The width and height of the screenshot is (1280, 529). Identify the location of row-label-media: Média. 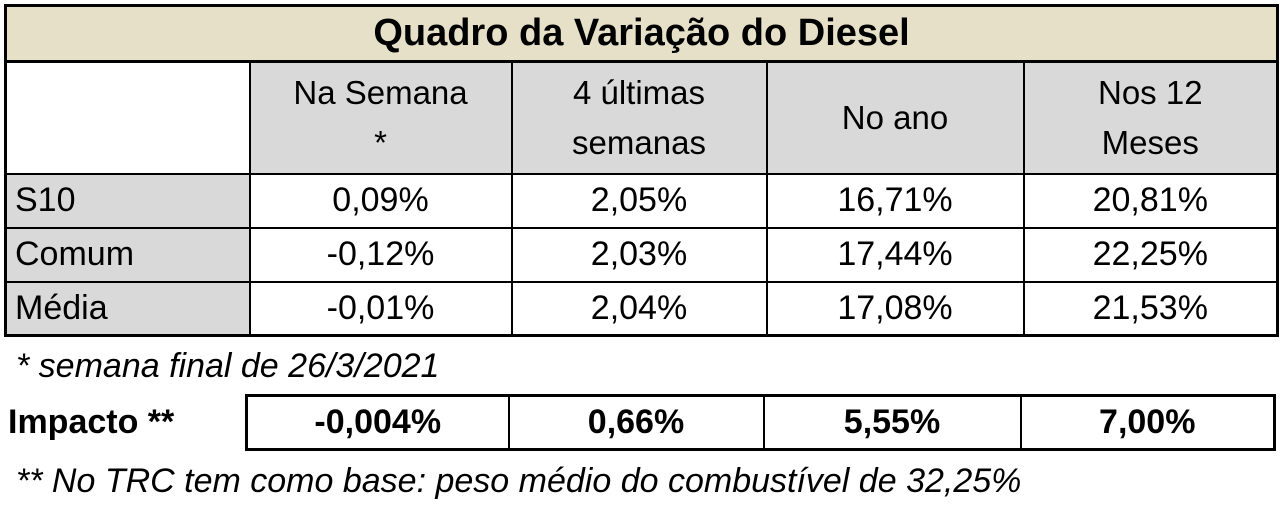
(127, 308).